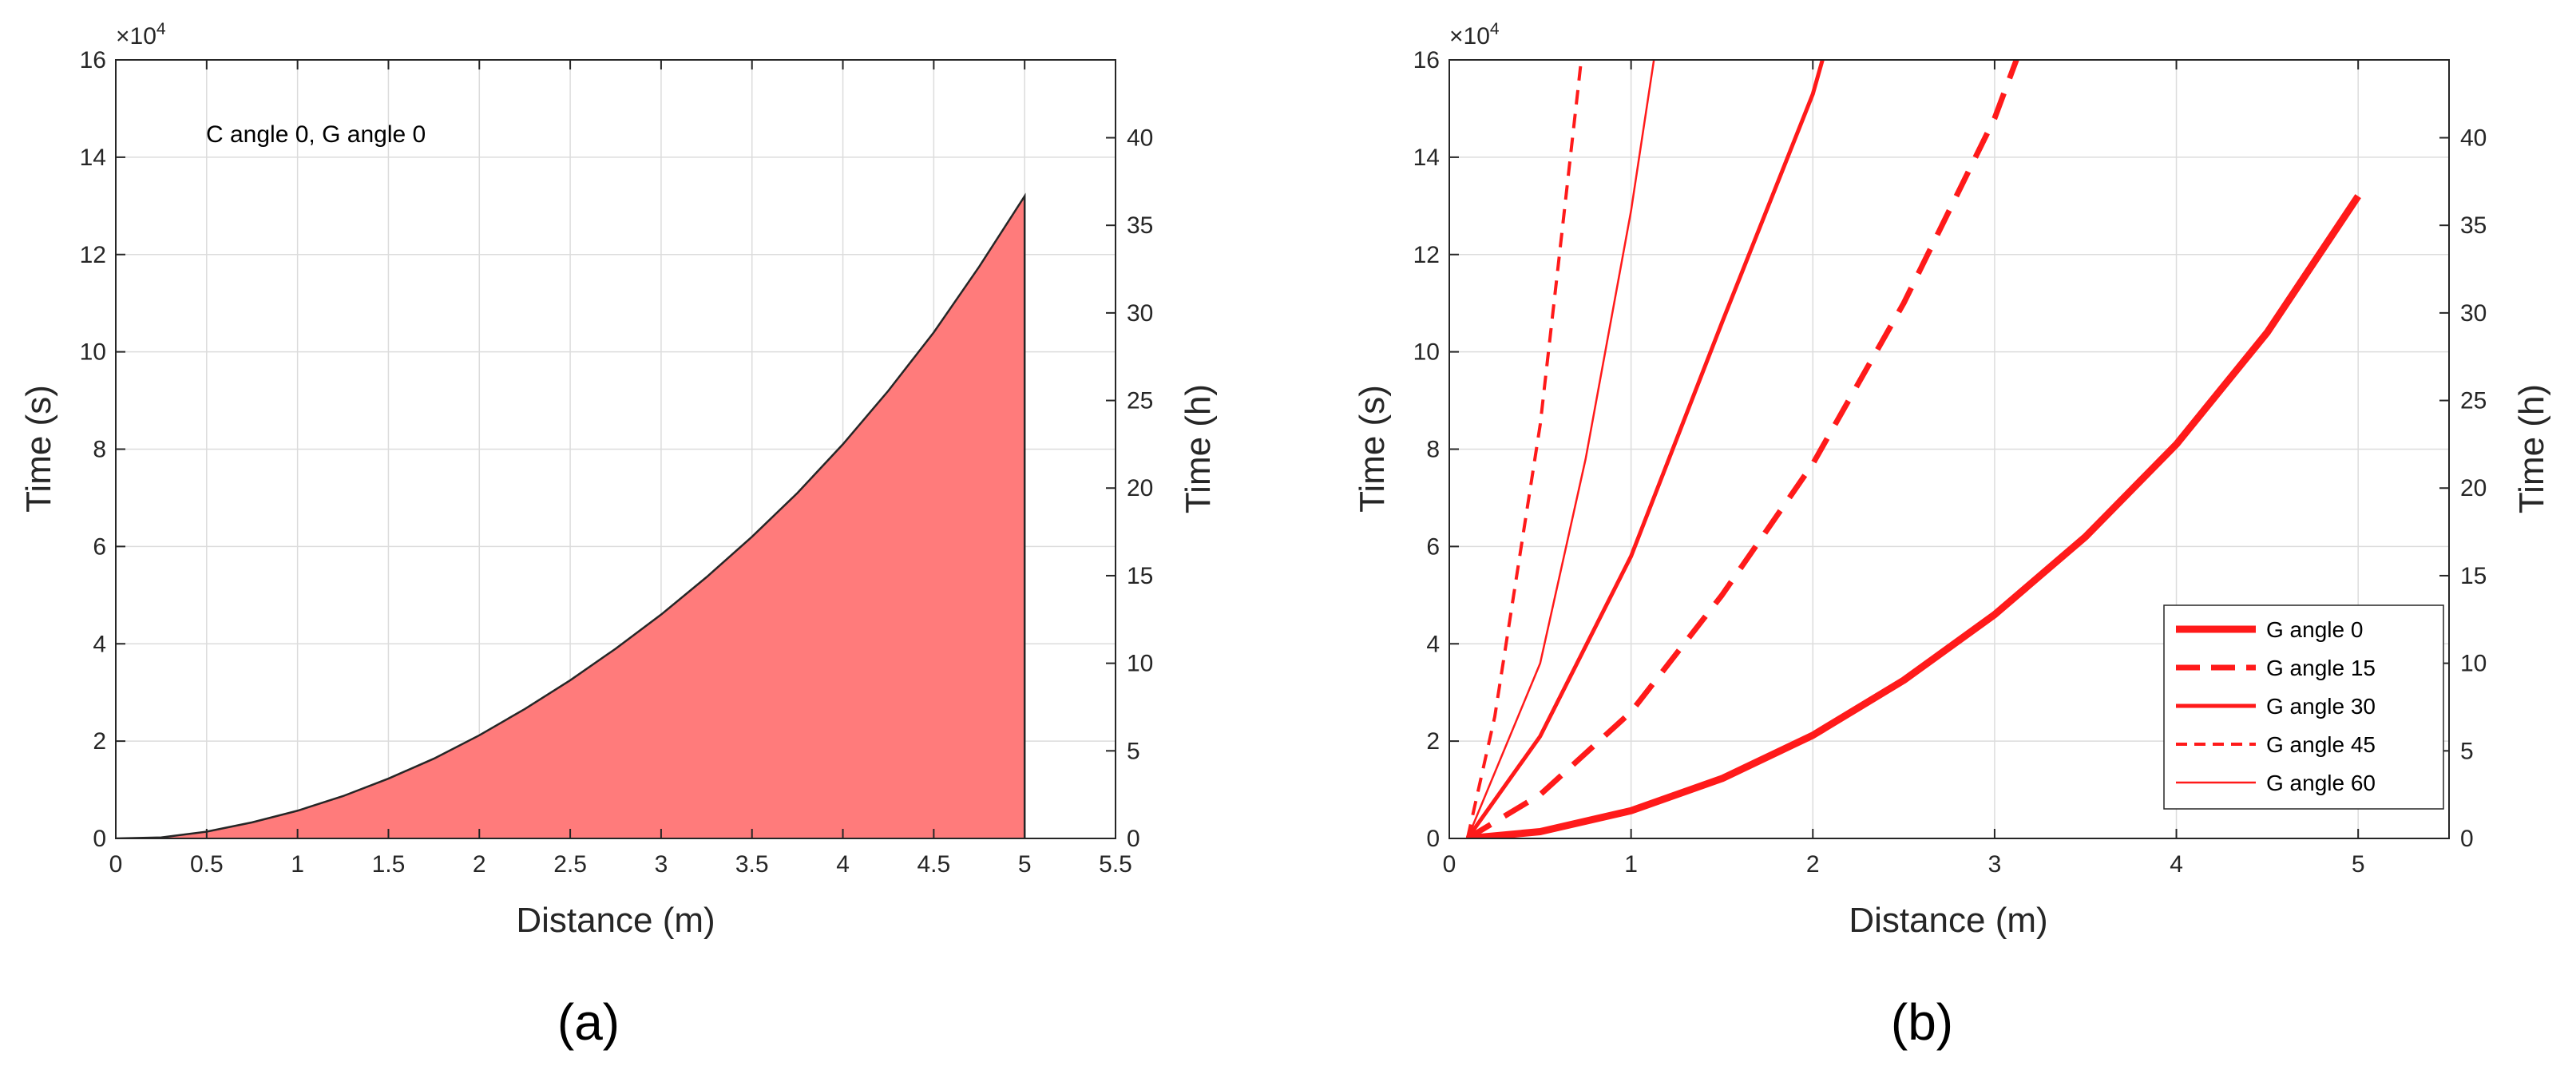 Image resolution: width=2576 pixels, height=1070 pixels. I want to click on x-tick-label: 2.5, so click(570, 864).